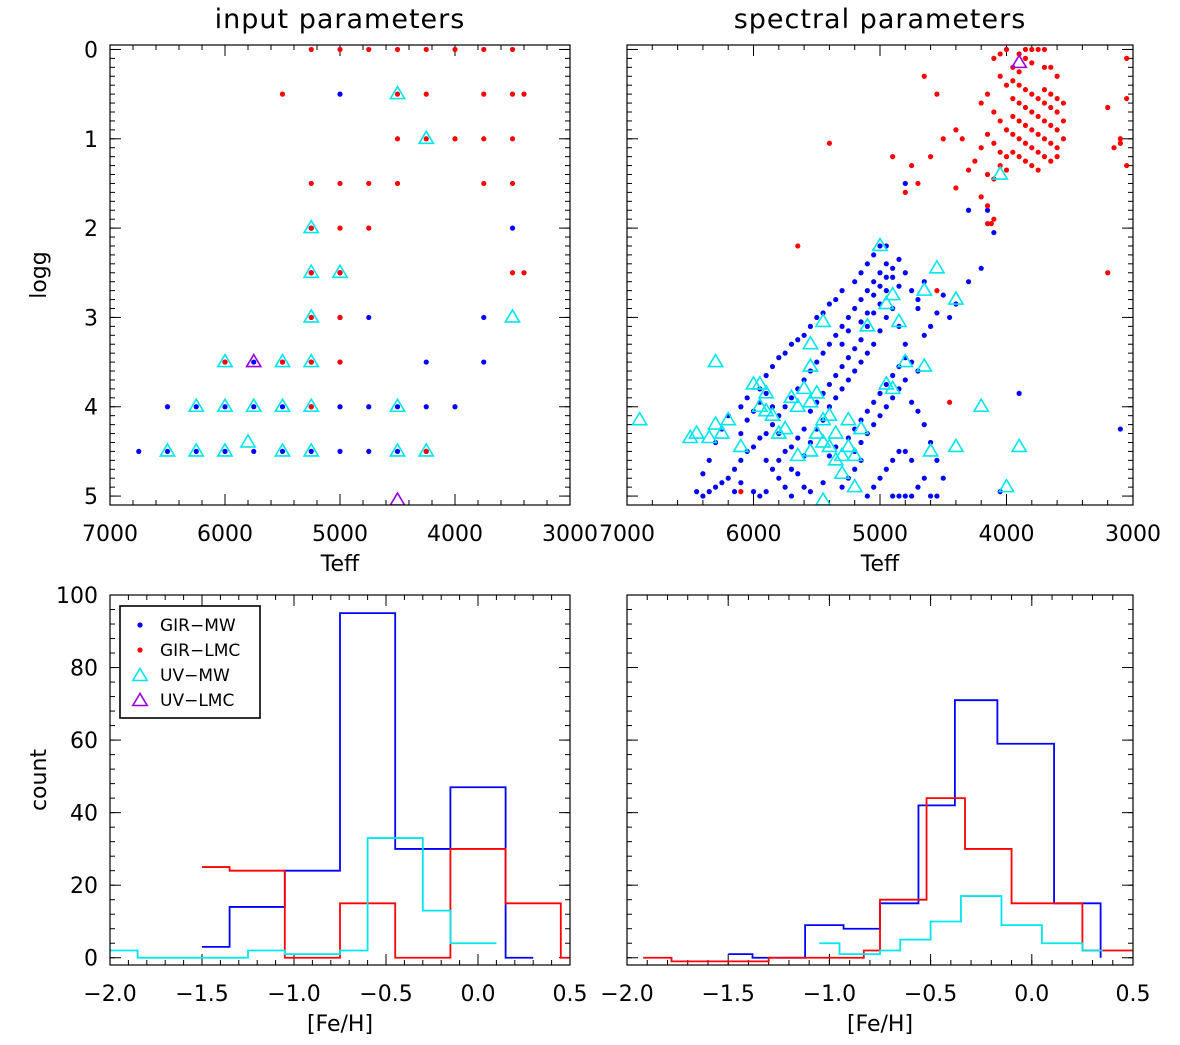 The height and width of the screenshot is (1045, 1180). What do you see at coordinates (340, 780) in the screenshot?
I see `axes-frame` at bounding box center [340, 780].